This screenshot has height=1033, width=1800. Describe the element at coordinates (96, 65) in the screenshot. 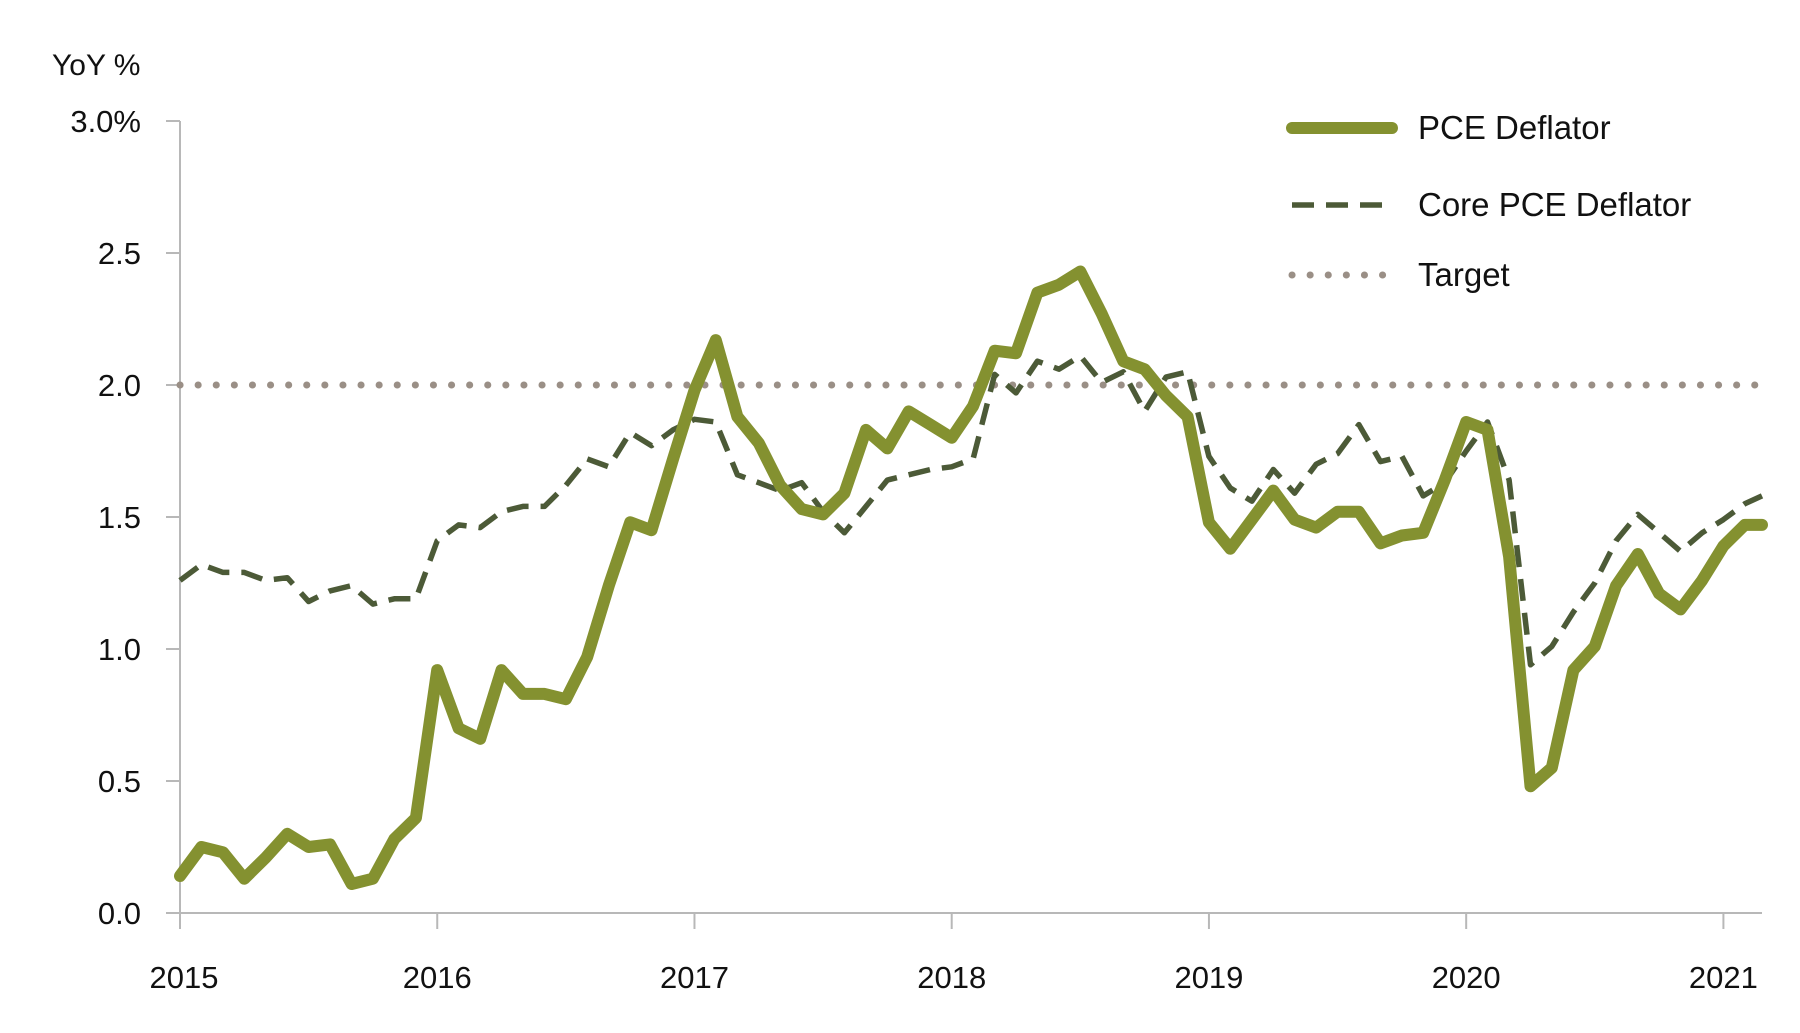

I see `y-axis-label: YoY %` at that location.